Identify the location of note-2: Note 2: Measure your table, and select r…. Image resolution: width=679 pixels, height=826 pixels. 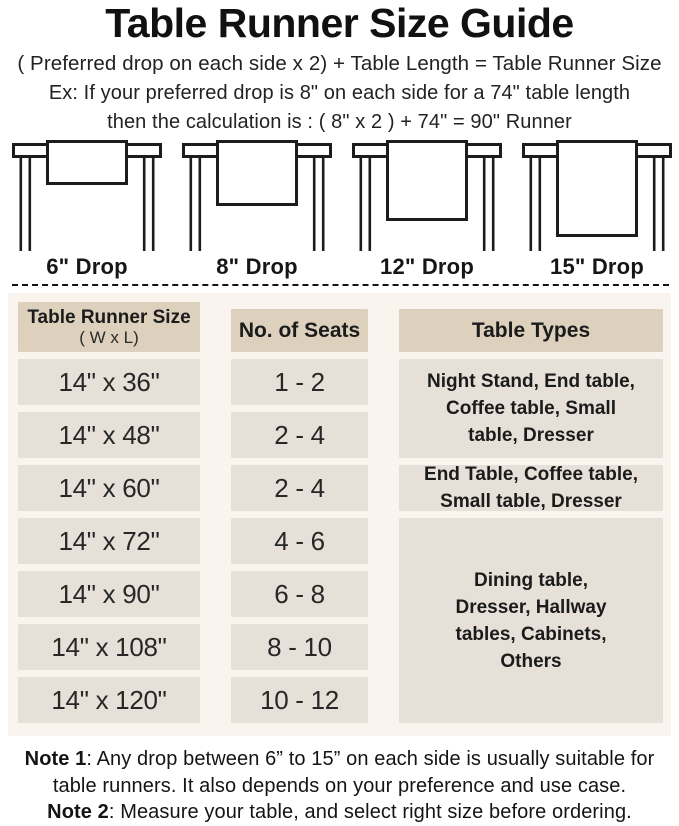
(339, 812).